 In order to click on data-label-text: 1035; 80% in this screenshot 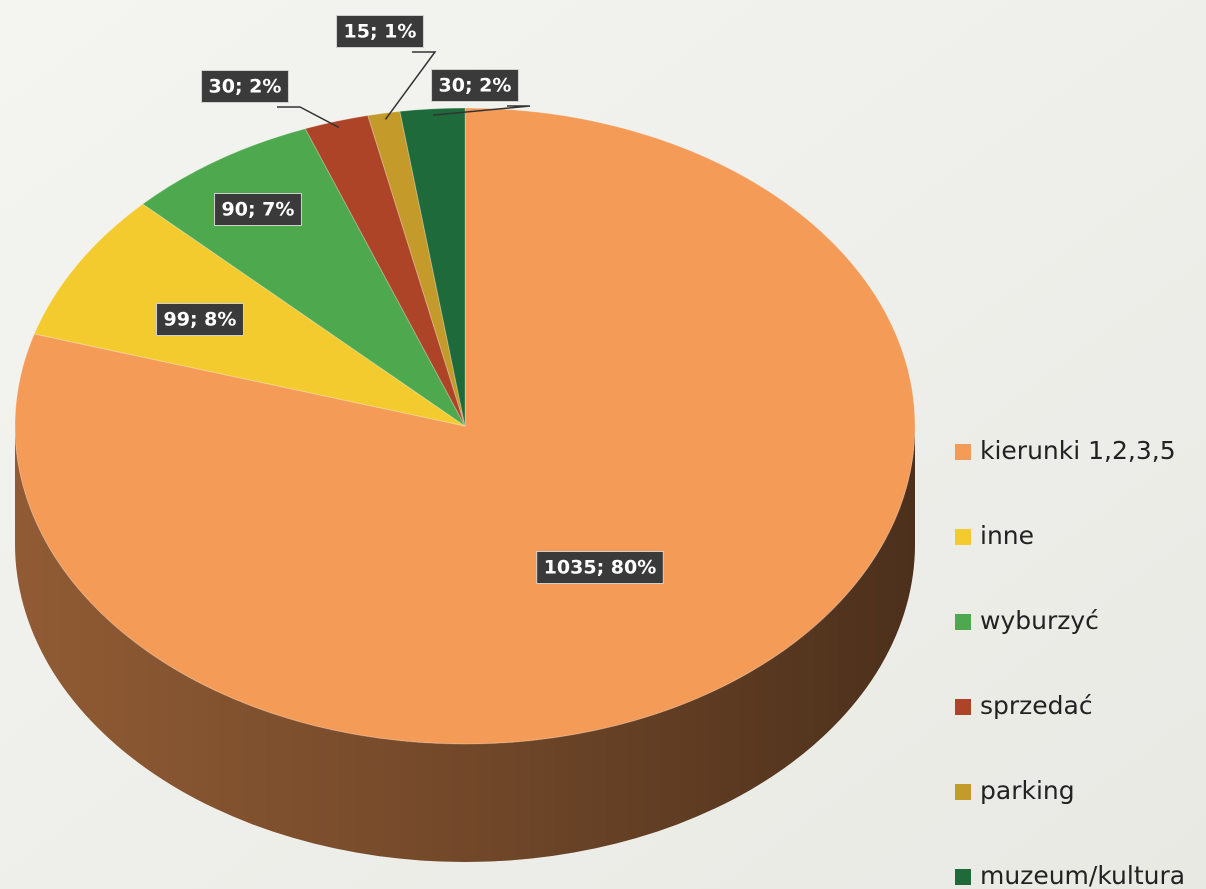, I will do `click(600, 568)`.